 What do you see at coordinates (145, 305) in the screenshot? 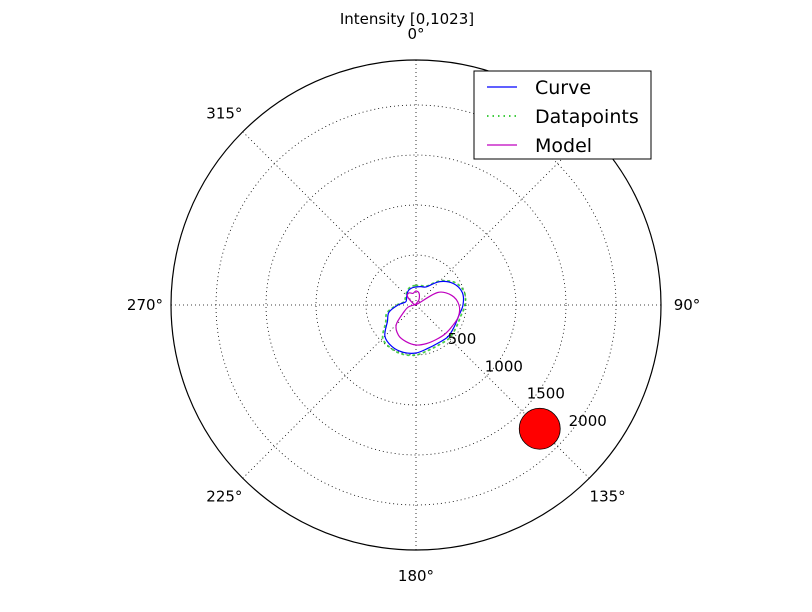
I see `theta-tick-label-270: 270°` at bounding box center [145, 305].